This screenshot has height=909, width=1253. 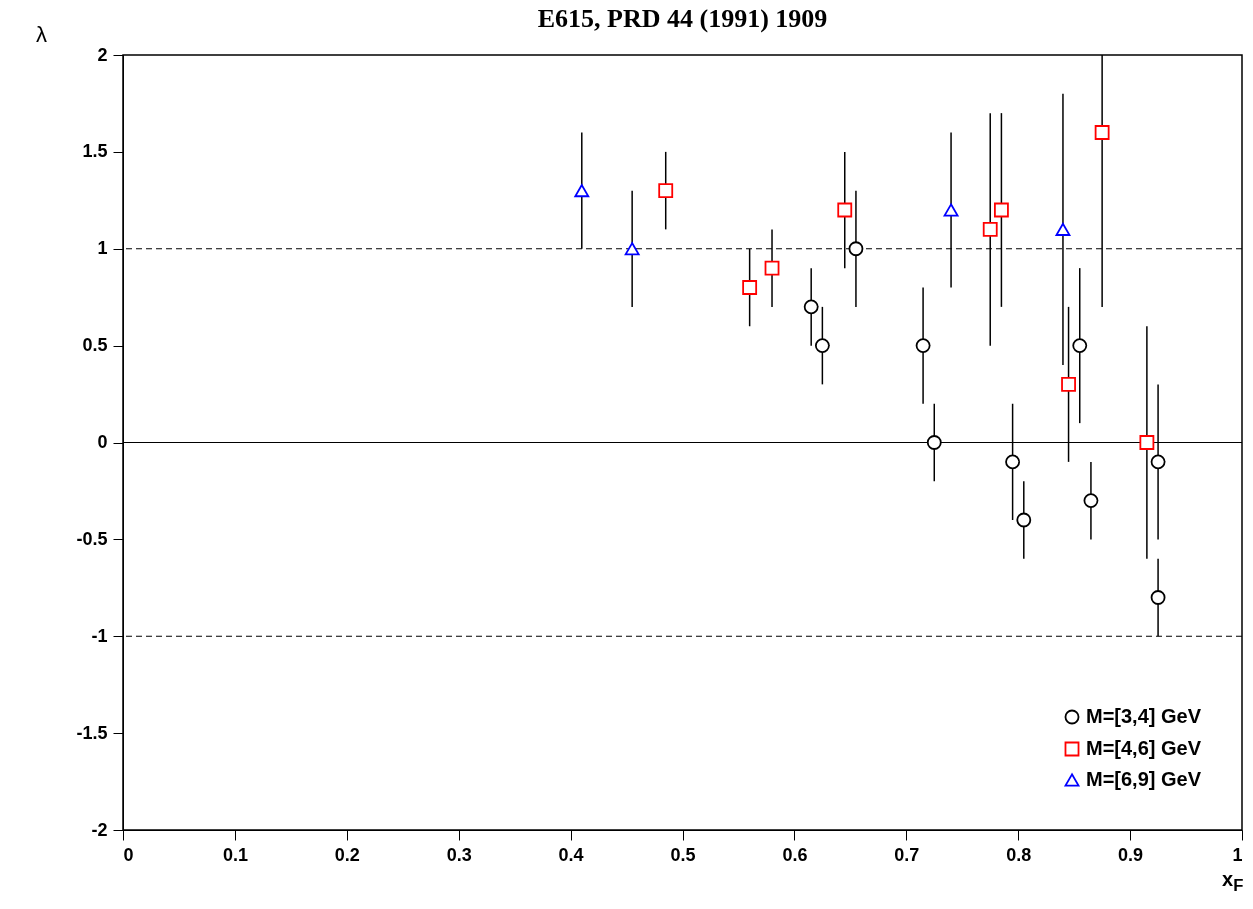 I want to click on x-tick-label: 0.3, so click(x=459, y=854).